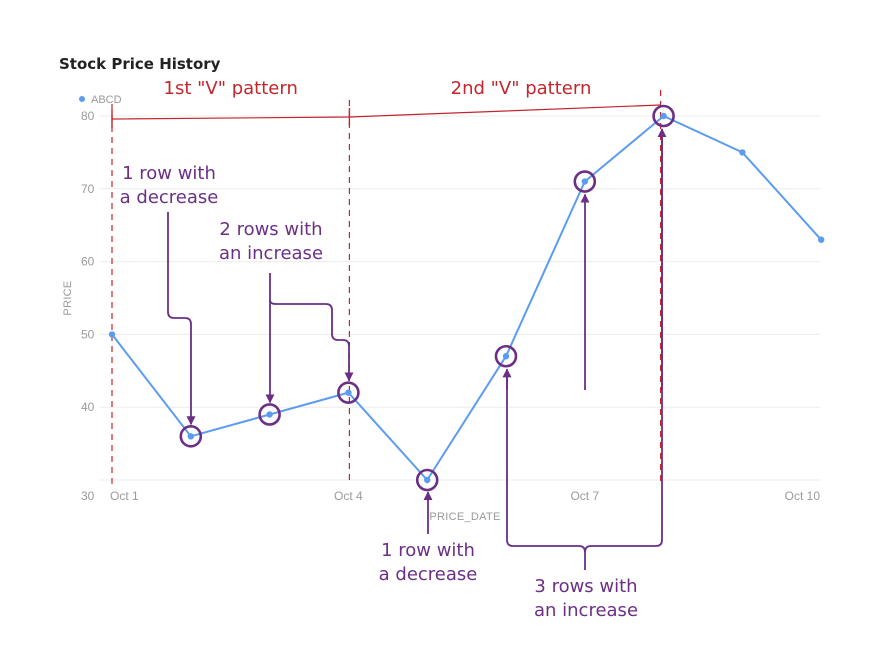 The height and width of the screenshot is (671, 880). Describe the element at coordinates (270, 229) in the screenshot. I see `note-2-line-1: 2 rows with` at that location.